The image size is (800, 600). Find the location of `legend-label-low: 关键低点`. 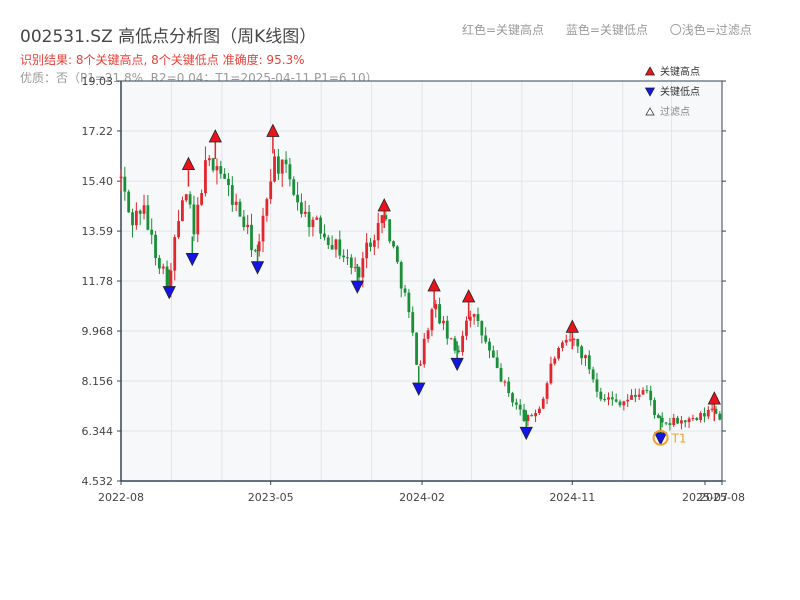

legend-label-low: 关键低点 is located at coordinates (680, 91).